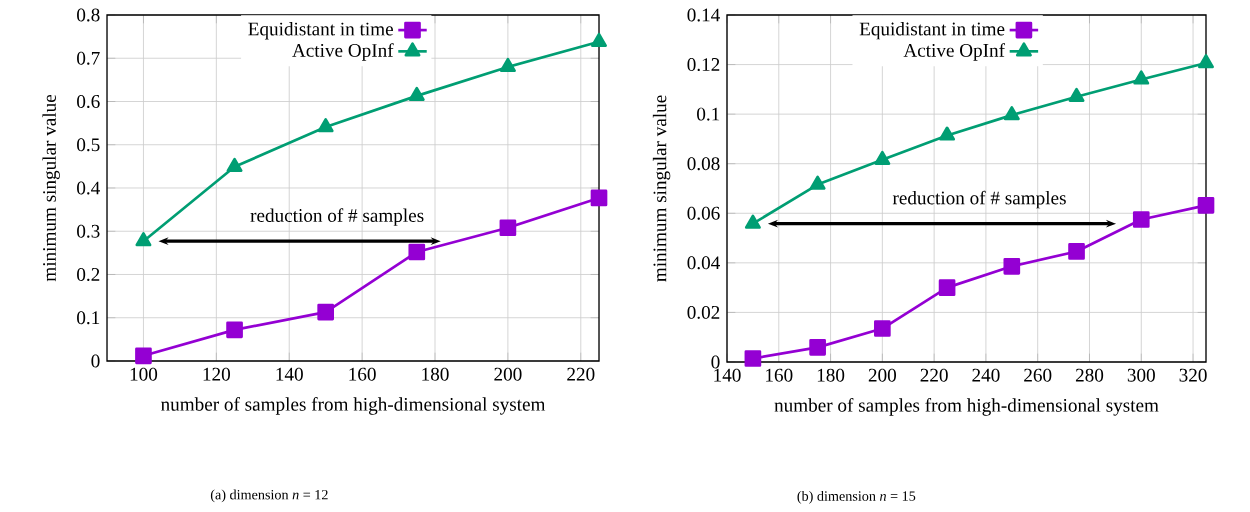 This screenshot has width=1250, height=512. Describe the element at coordinates (703, 312) in the screenshot. I see `y-tick-label: 0.02` at that location.